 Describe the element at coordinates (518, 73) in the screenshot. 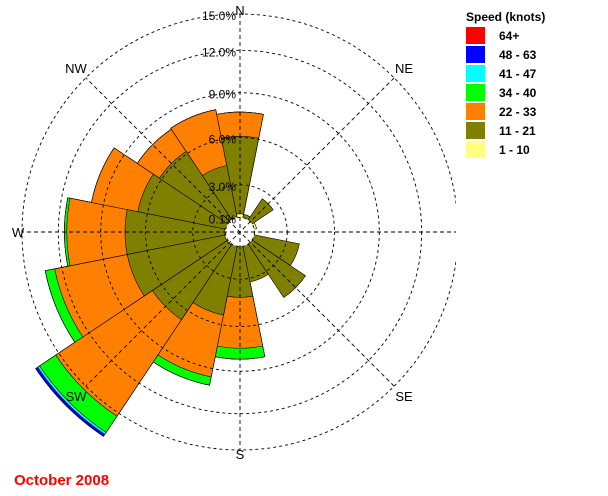

I see `legend-label: 41 - 47` at that location.